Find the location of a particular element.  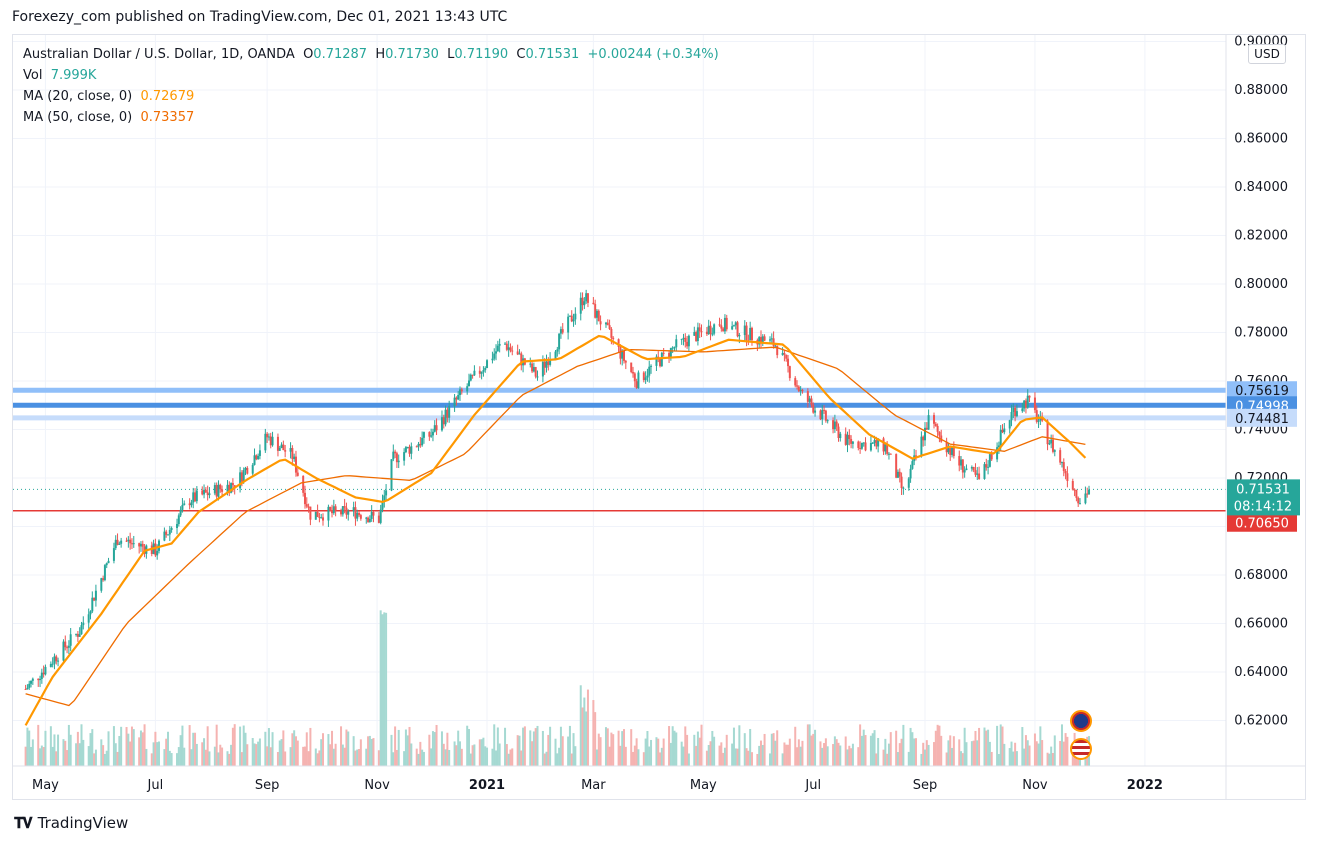

usa-flag-icon is located at coordinates (1081, 749).